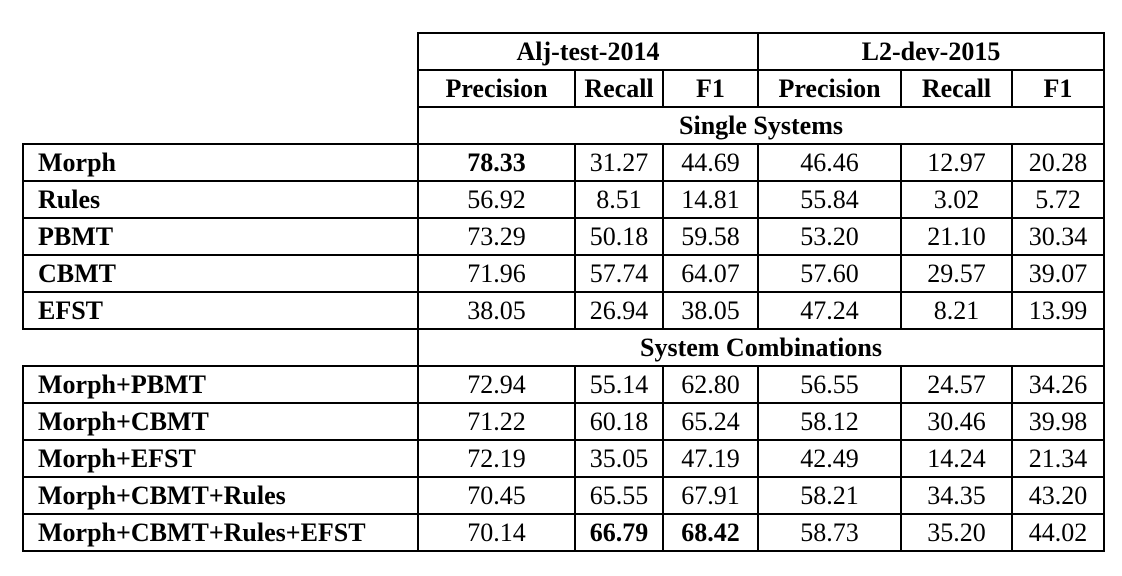  Describe the element at coordinates (956, 458) in the screenshot. I see `l2-recall-cell: 14.24` at that location.